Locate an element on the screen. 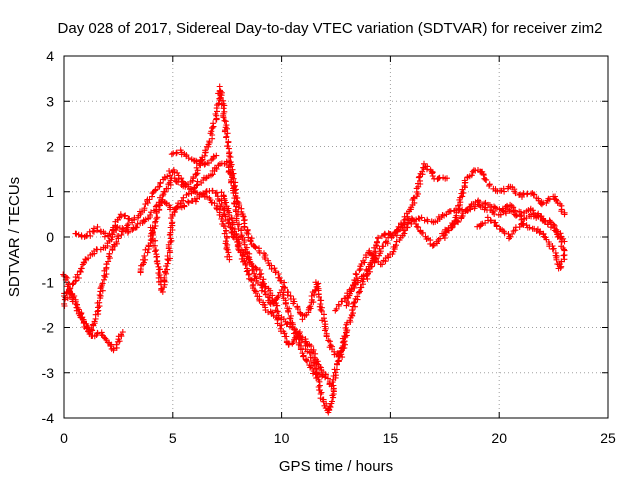 The height and width of the screenshot is (480, 640). x-tick-label: 0 is located at coordinates (64, 438).